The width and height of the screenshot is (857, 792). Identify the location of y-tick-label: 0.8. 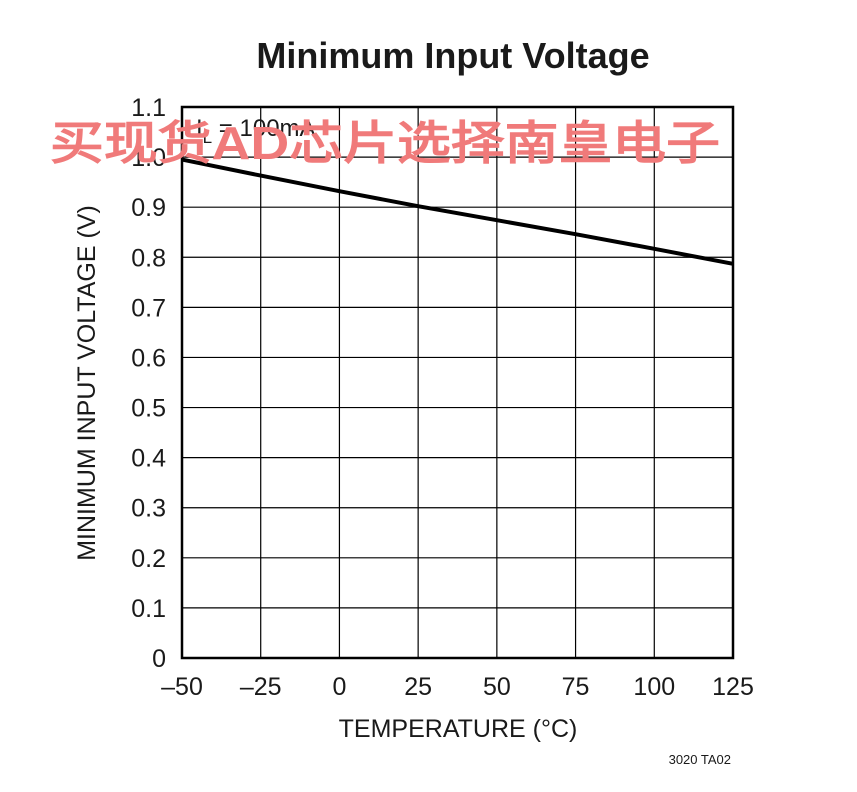
(148, 258).